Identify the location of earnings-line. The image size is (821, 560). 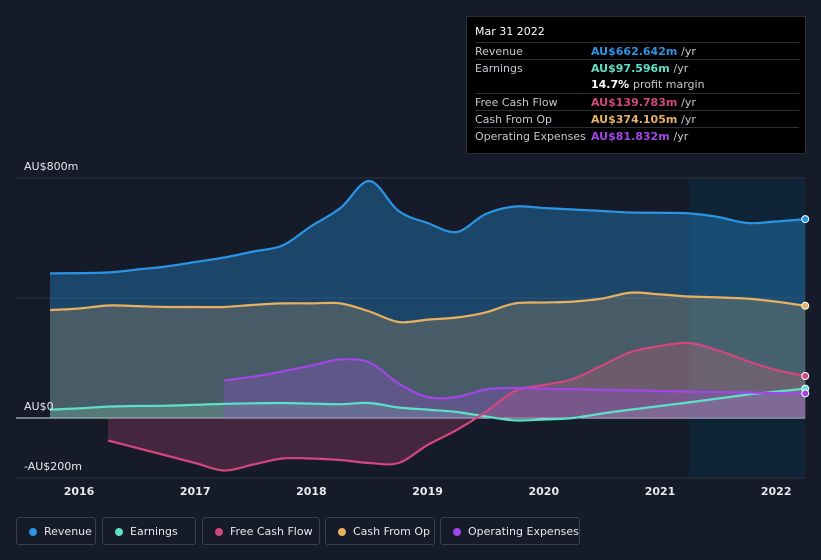
(427, 404).